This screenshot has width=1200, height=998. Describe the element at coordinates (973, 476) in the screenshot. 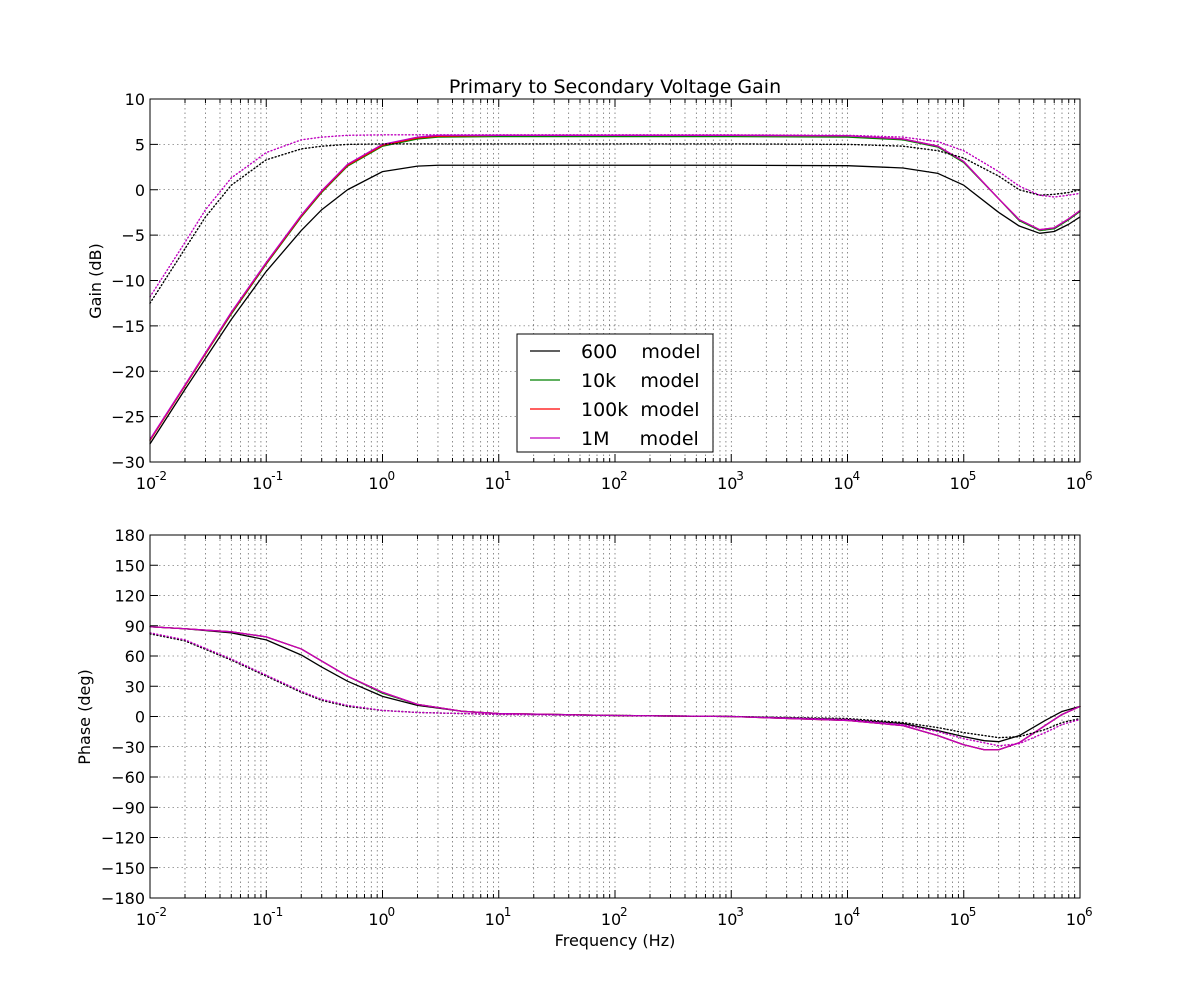

I see `gain-xtick-exponent: 5` at that location.